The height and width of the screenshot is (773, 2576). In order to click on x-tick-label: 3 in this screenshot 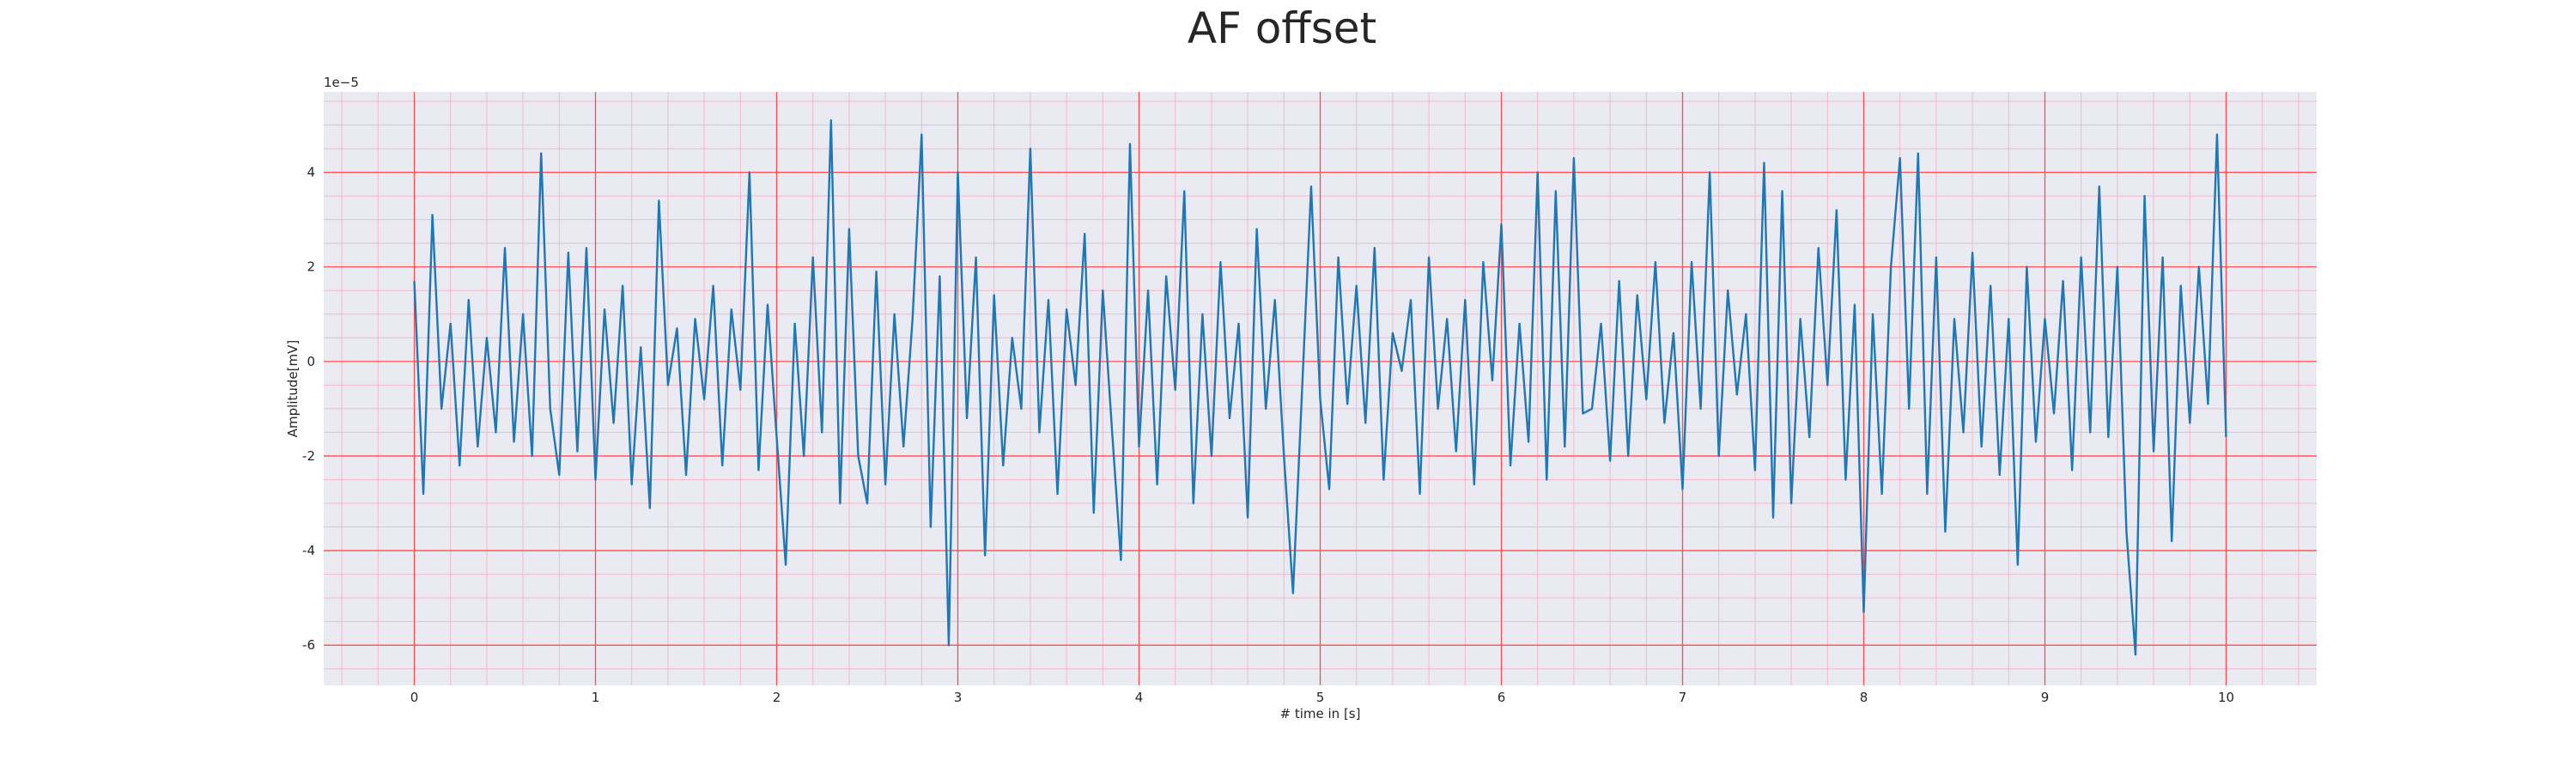, I will do `click(958, 697)`.